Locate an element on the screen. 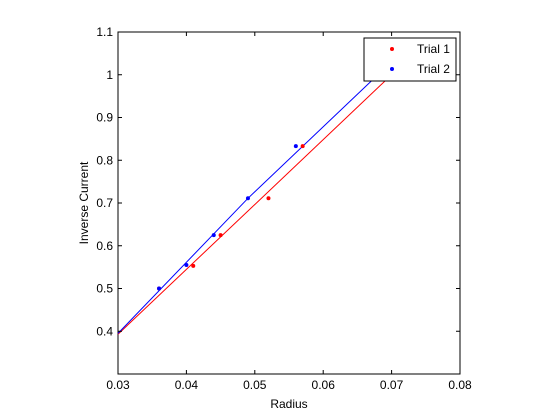 The image size is (560, 420). y-tick-label: 0.5 is located at coordinates (104, 289).